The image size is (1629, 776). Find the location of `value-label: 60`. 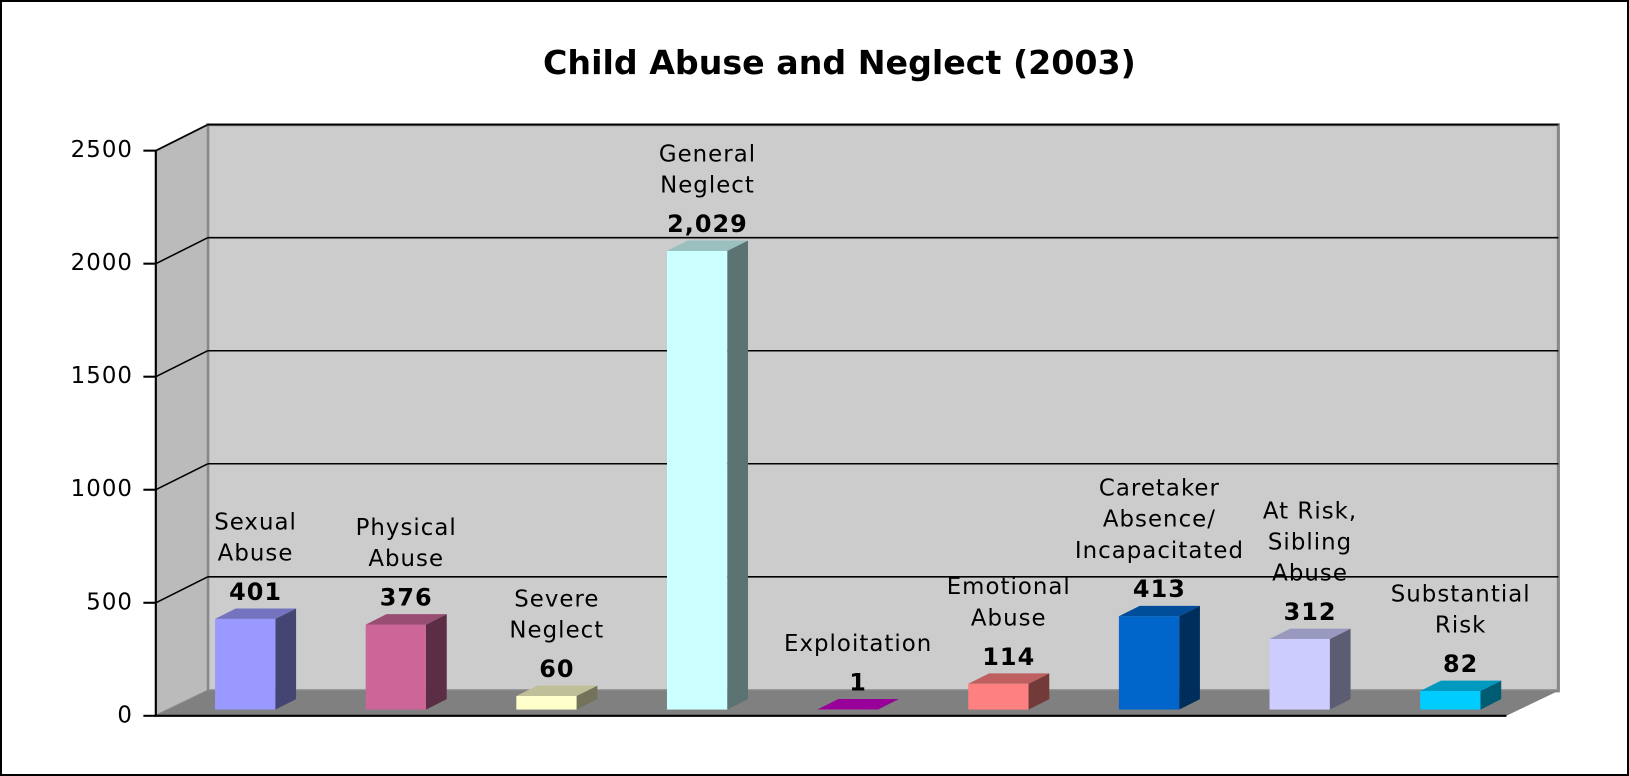

value-label: 60 is located at coordinates (556, 669).